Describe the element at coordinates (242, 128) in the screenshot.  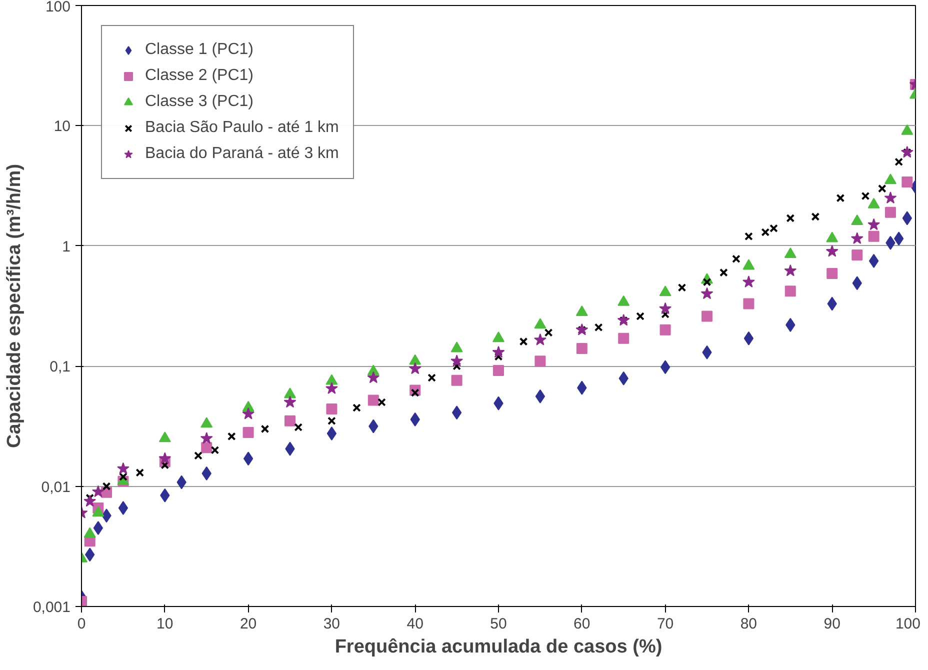
I see `legend-label: Bacia São Paulo - até 1 km` at that location.